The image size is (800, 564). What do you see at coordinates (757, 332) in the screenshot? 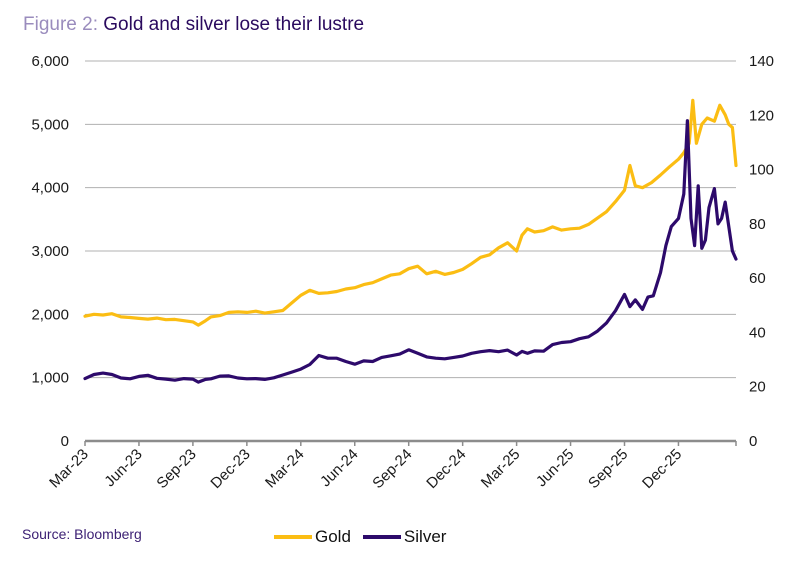
I see `y-right-tick-label: 40` at bounding box center [757, 332].